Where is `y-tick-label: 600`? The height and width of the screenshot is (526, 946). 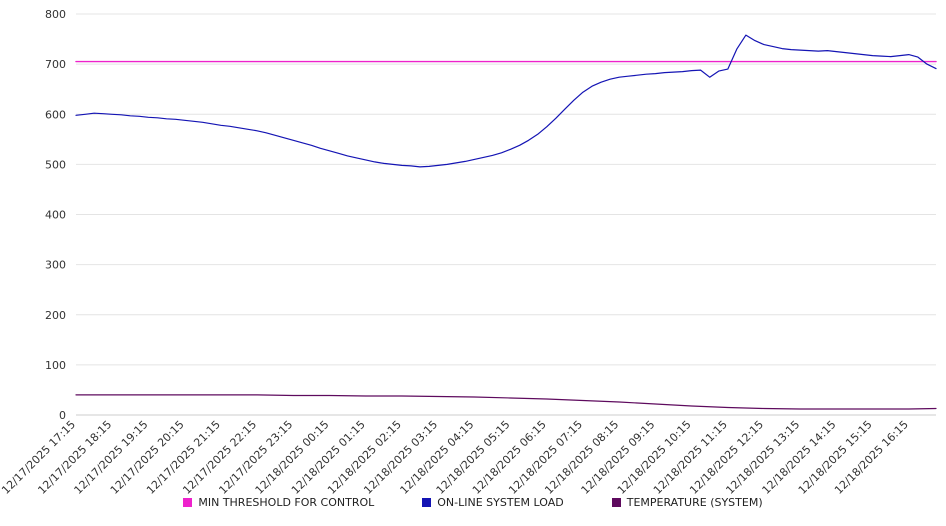 y-tick-label: 600 is located at coordinates (55, 114).